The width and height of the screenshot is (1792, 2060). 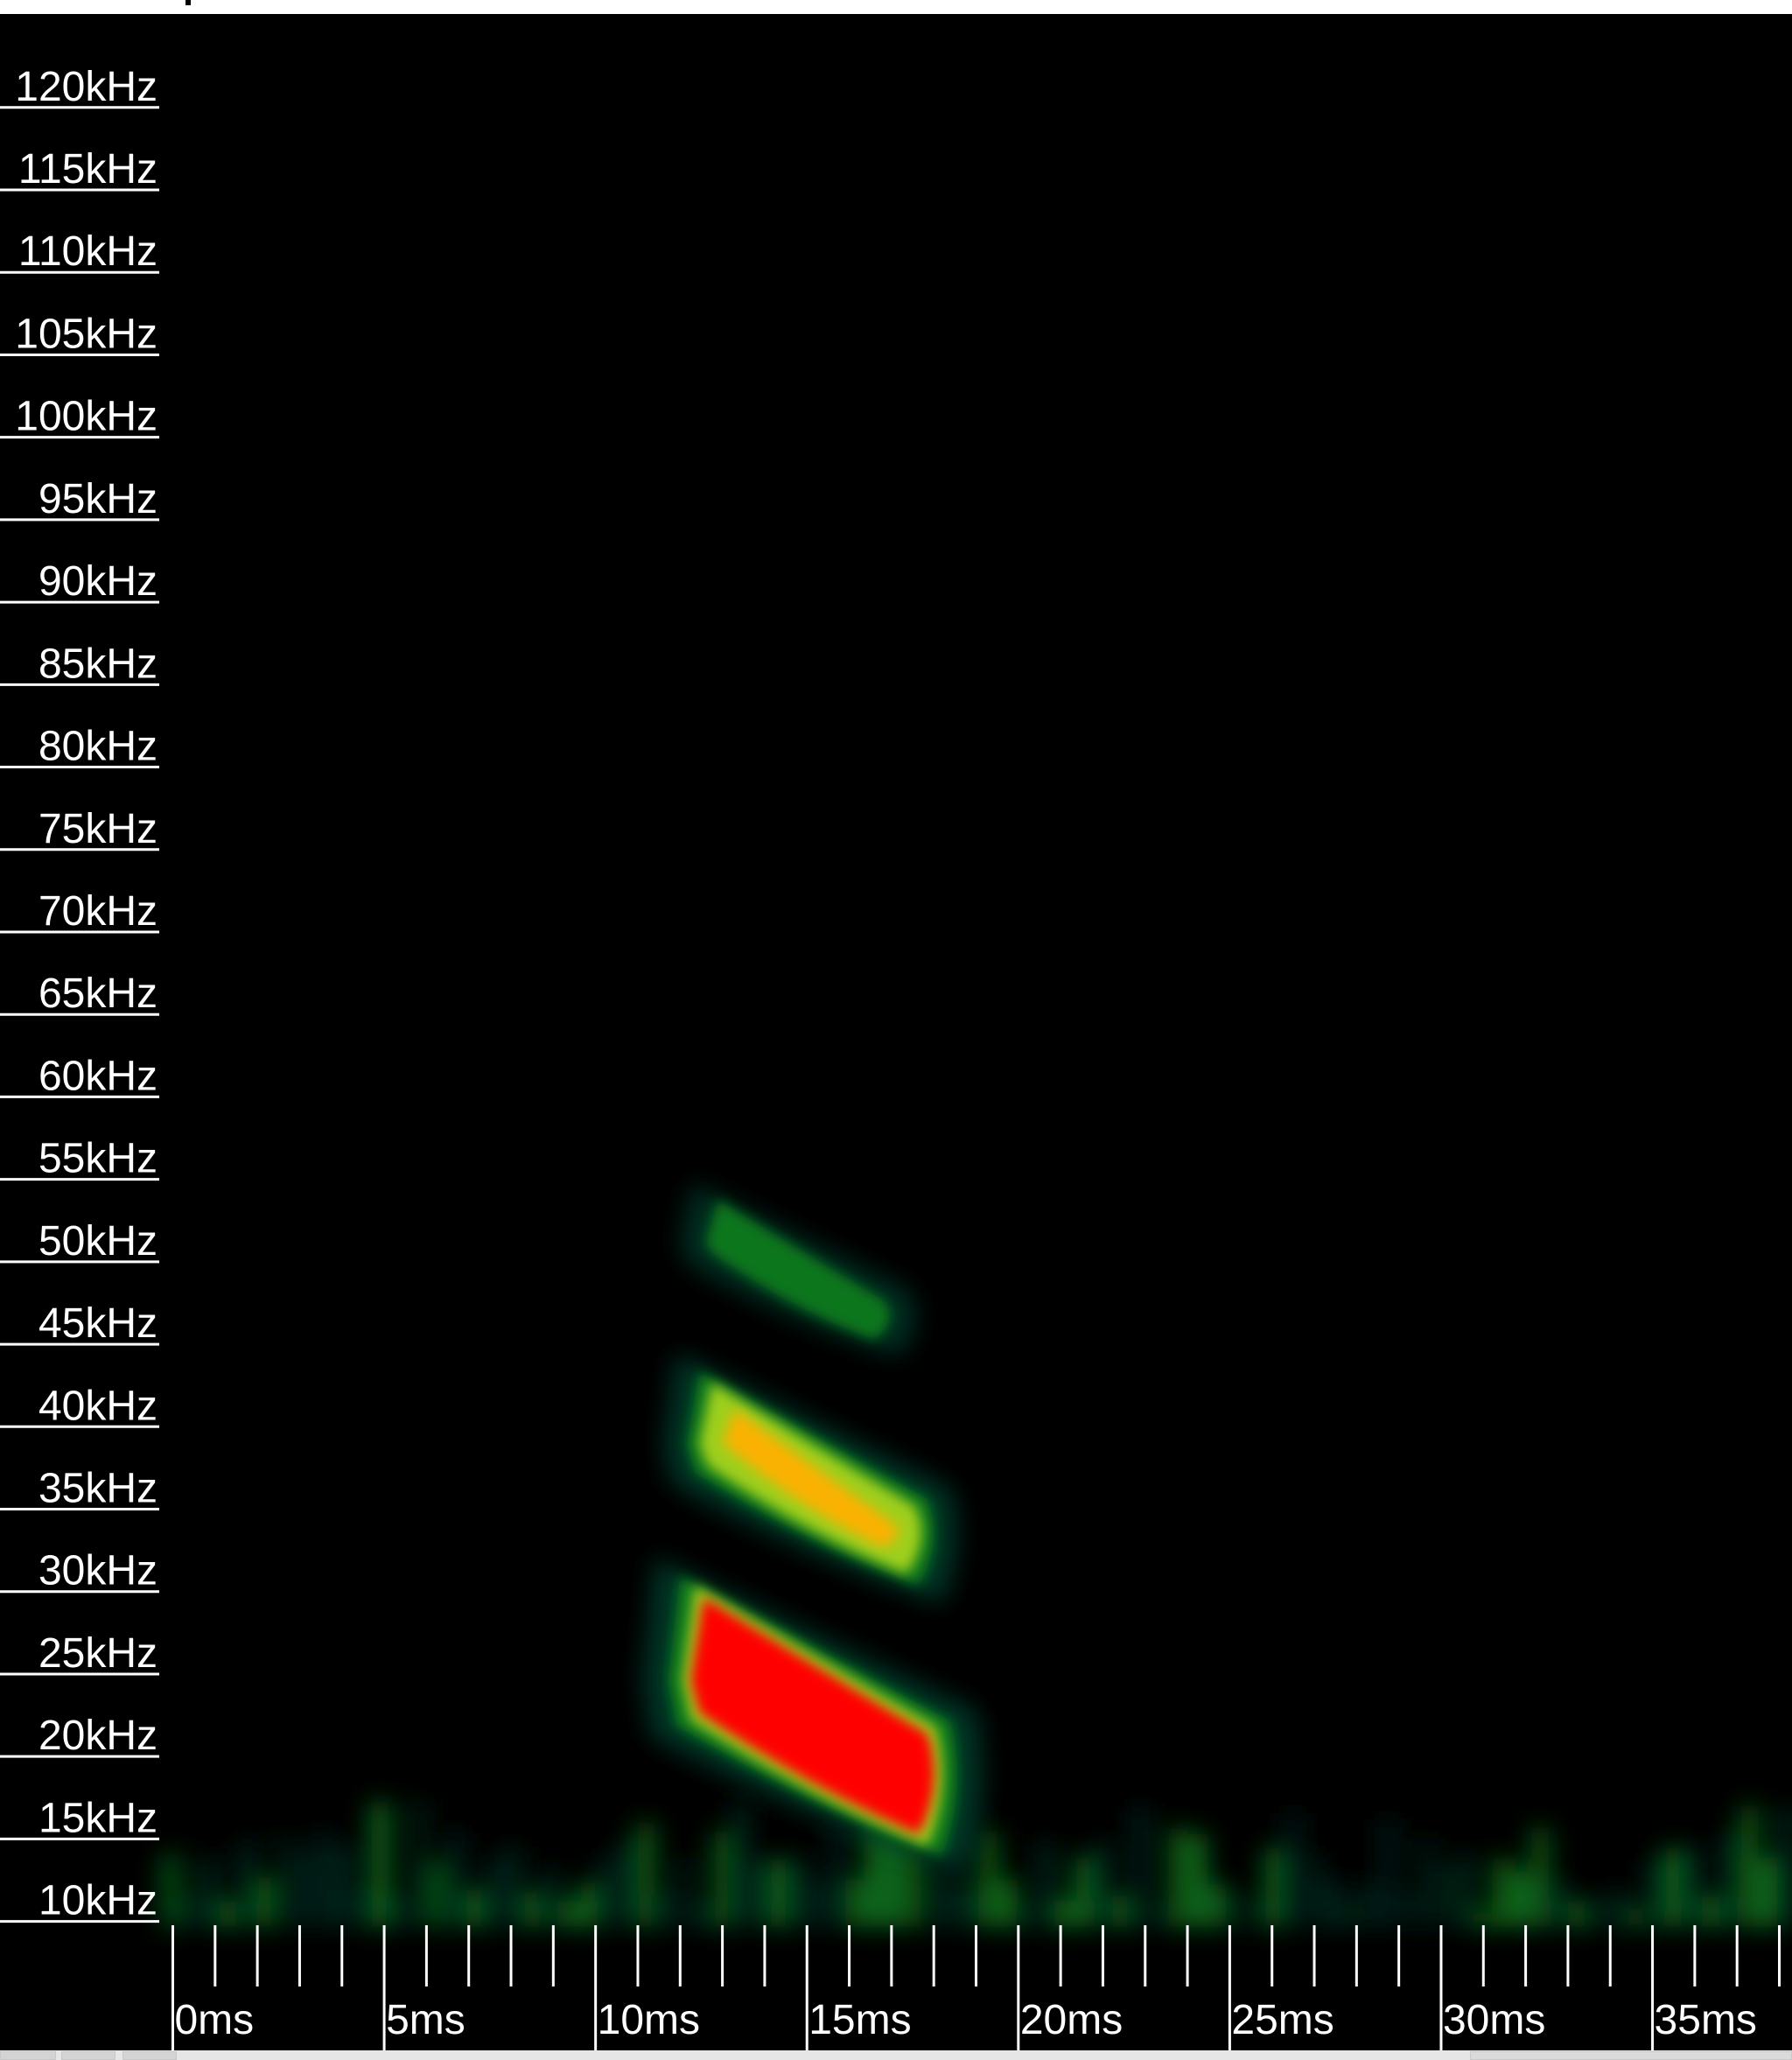 I want to click on x-tick-label: 35ms, so click(x=1706, y=2020).